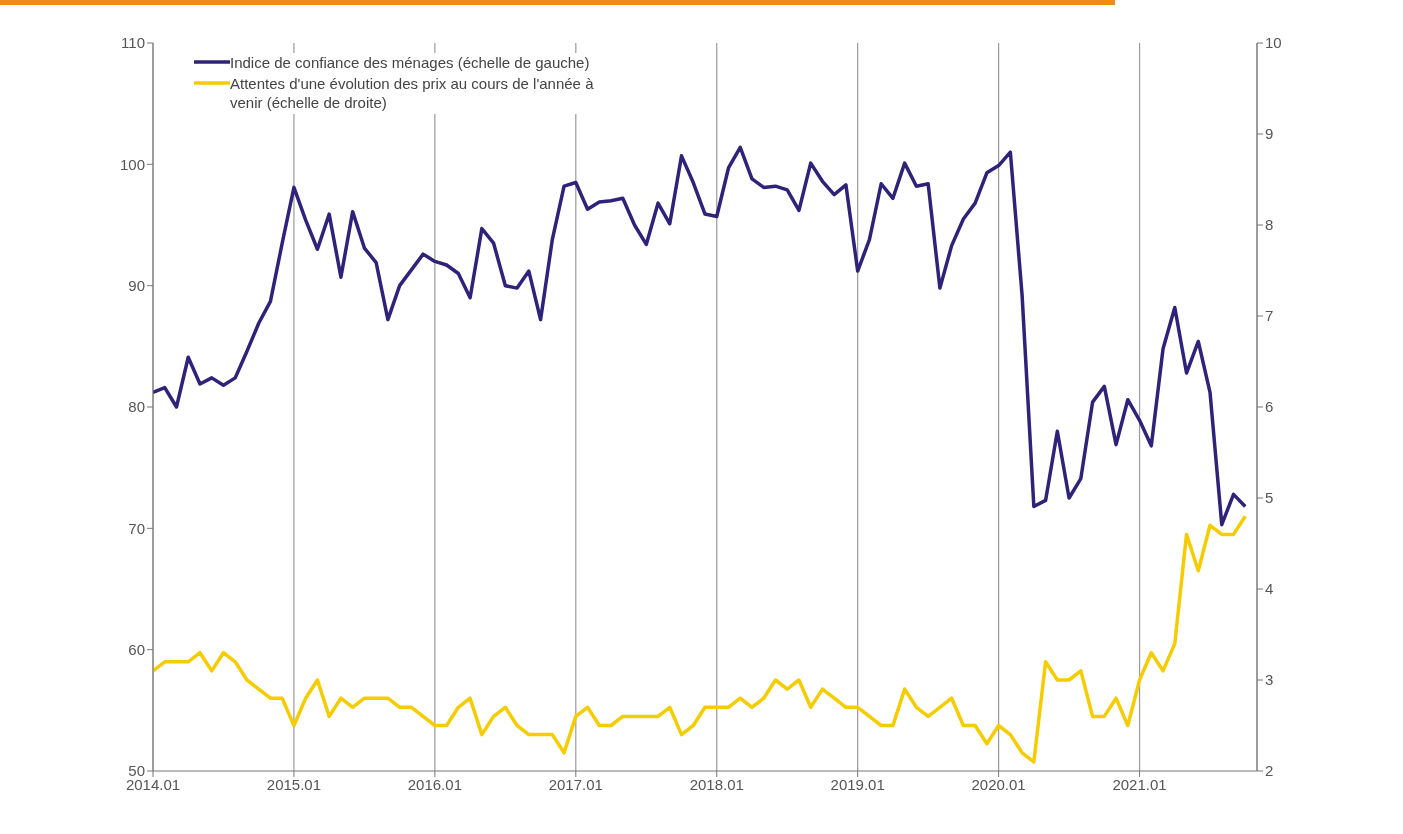 This screenshot has width=1403, height=834. I want to click on y2-tick-label: 4, so click(1269, 589).